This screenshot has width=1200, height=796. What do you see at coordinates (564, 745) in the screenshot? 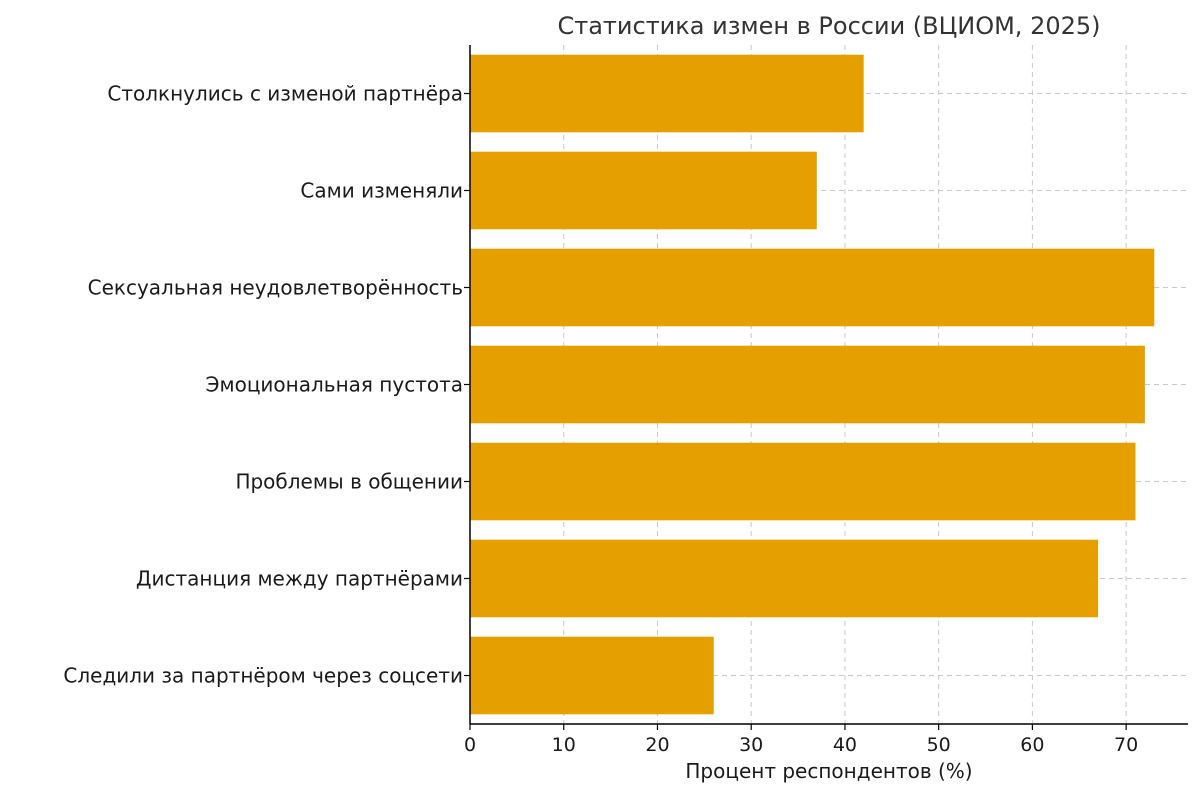
I see `x-tick-label-1: 10` at bounding box center [564, 745].